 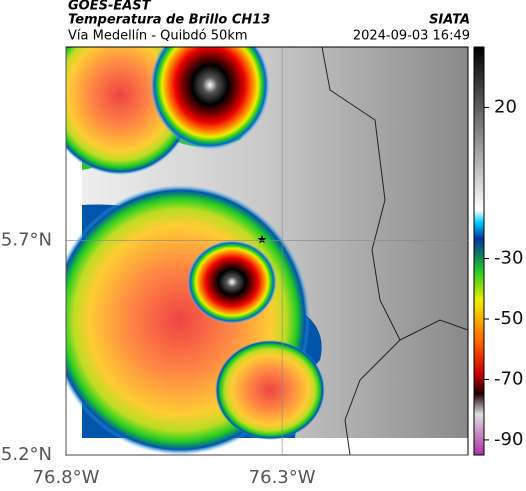 I want to click on colorbar-tick-label: -90, so click(x=508, y=439).